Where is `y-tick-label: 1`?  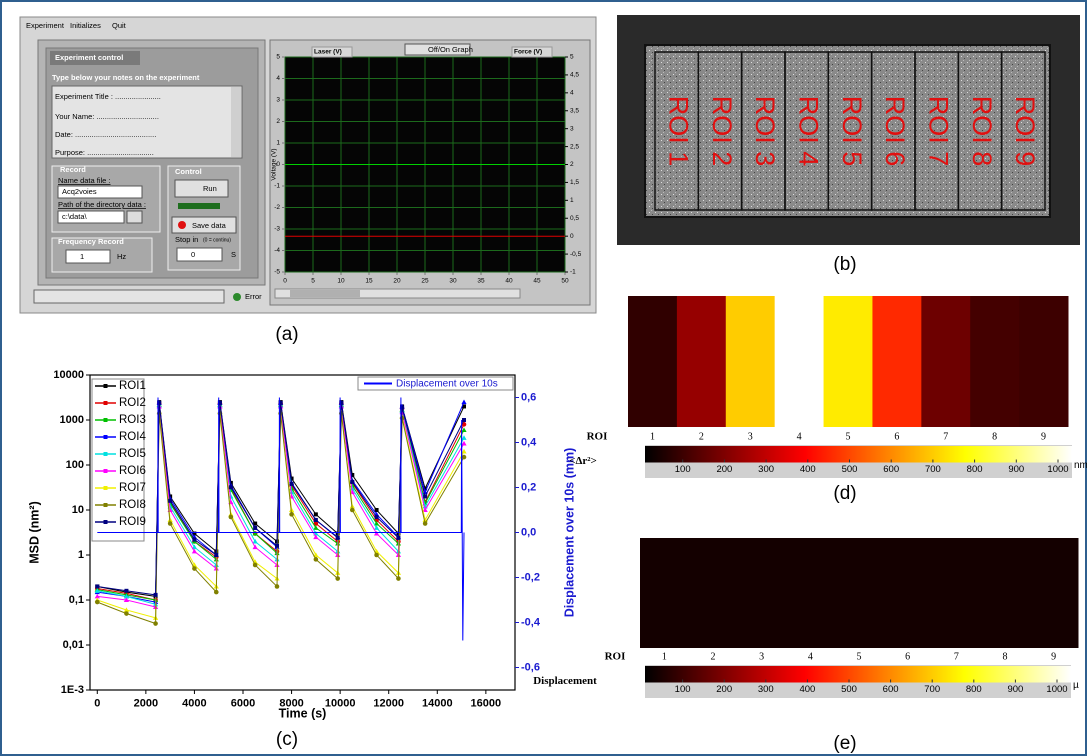 y-tick-label: 1 is located at coordinates (278, 143).